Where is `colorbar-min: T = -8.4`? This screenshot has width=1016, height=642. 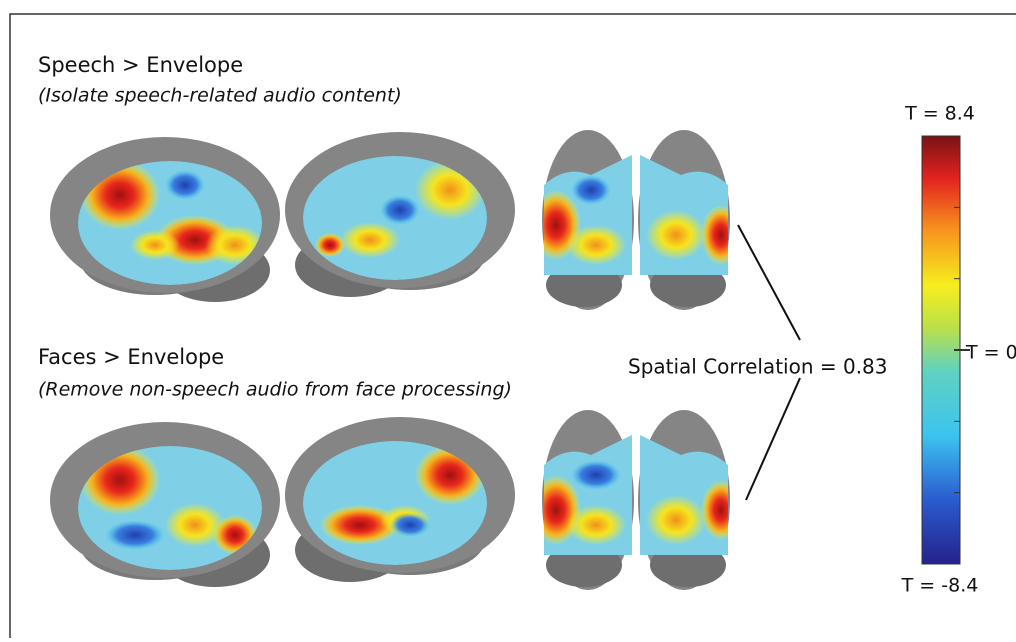 colorbar-min: T = -8.4 is located at coordinates (940, 586).